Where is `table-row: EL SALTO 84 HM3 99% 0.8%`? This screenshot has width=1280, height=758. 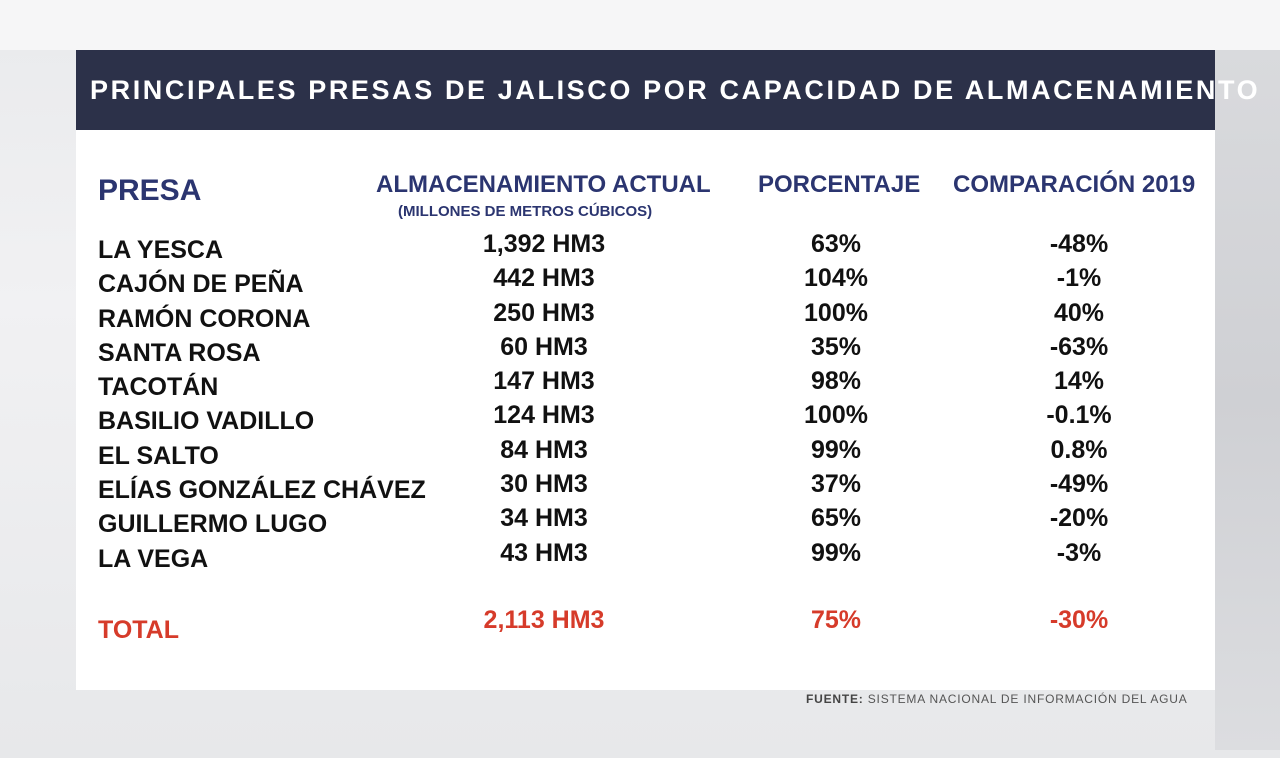
table-row: EL SALTO 84 HM3 99% 0.8% is located at coordinates (645, 453).